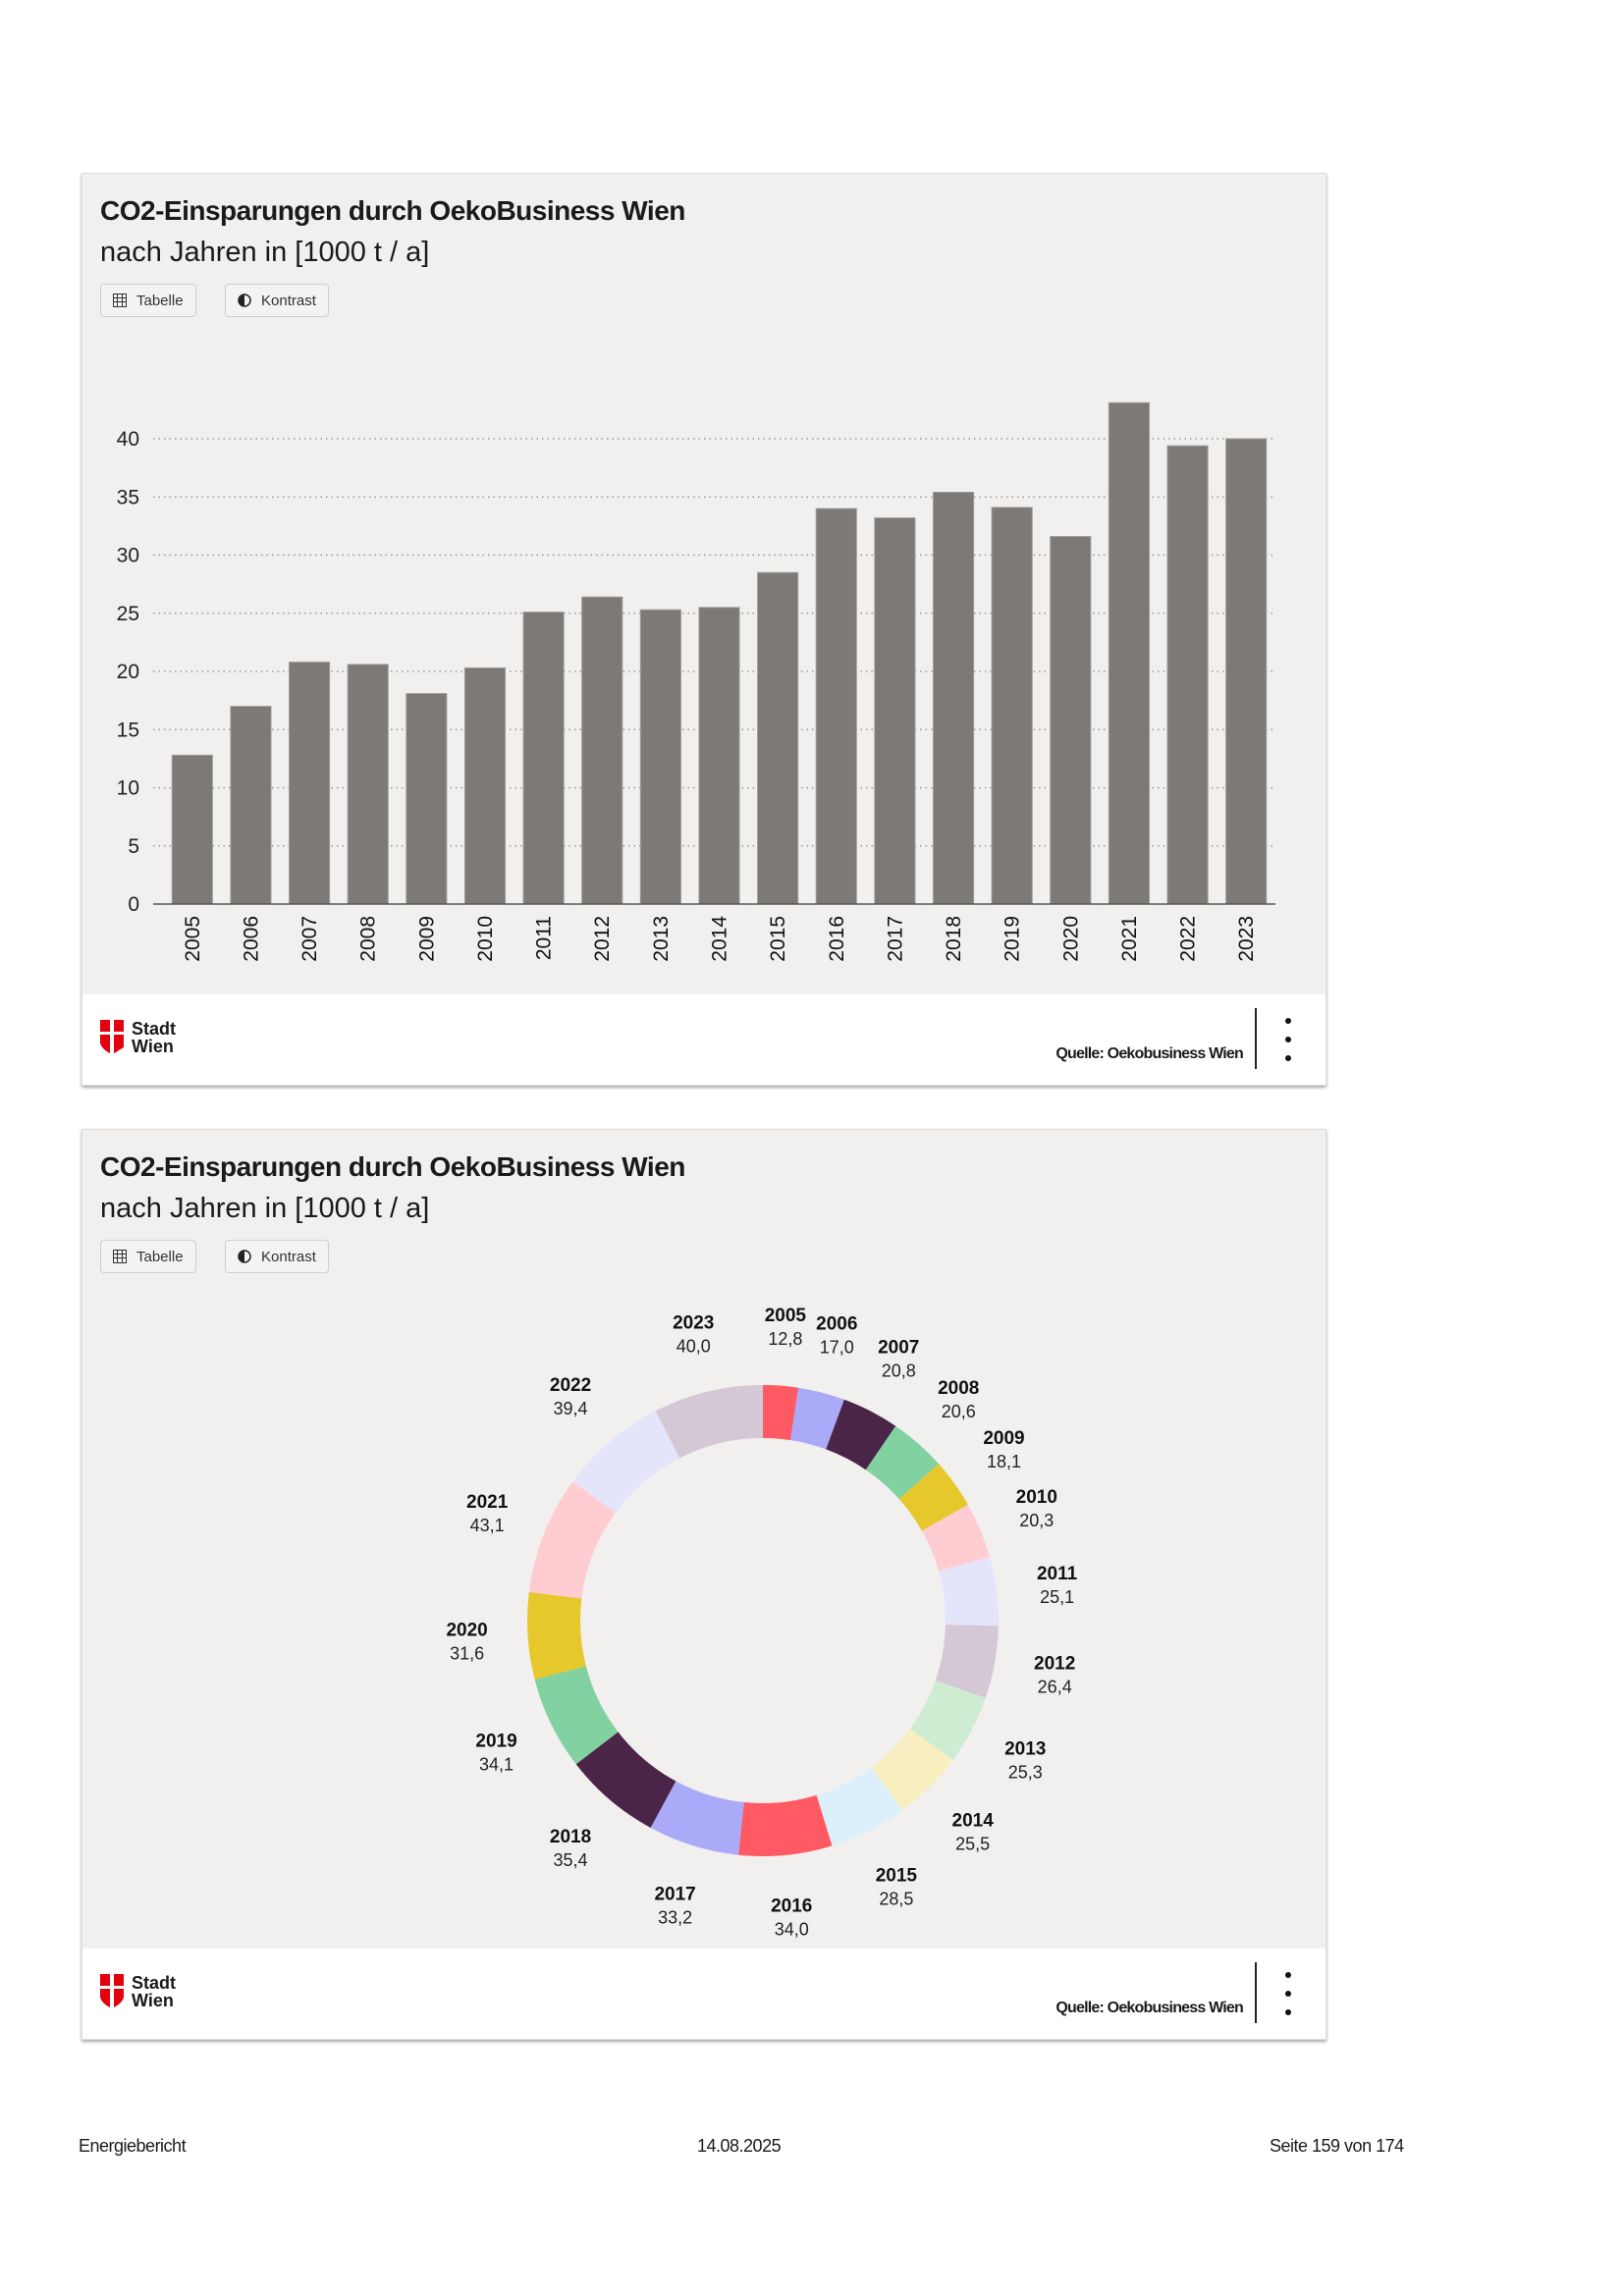 This screenshot has width=1624, height=2296. I want to click on slice-label-year: 2008, so click(958, 1388).